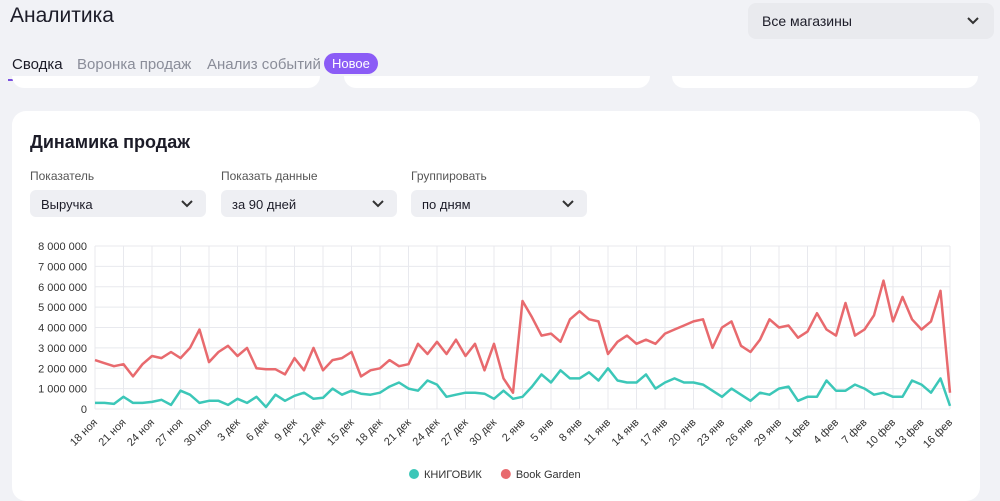  I want to click on x-tick-label: 18 ноя, so click(84, 433).